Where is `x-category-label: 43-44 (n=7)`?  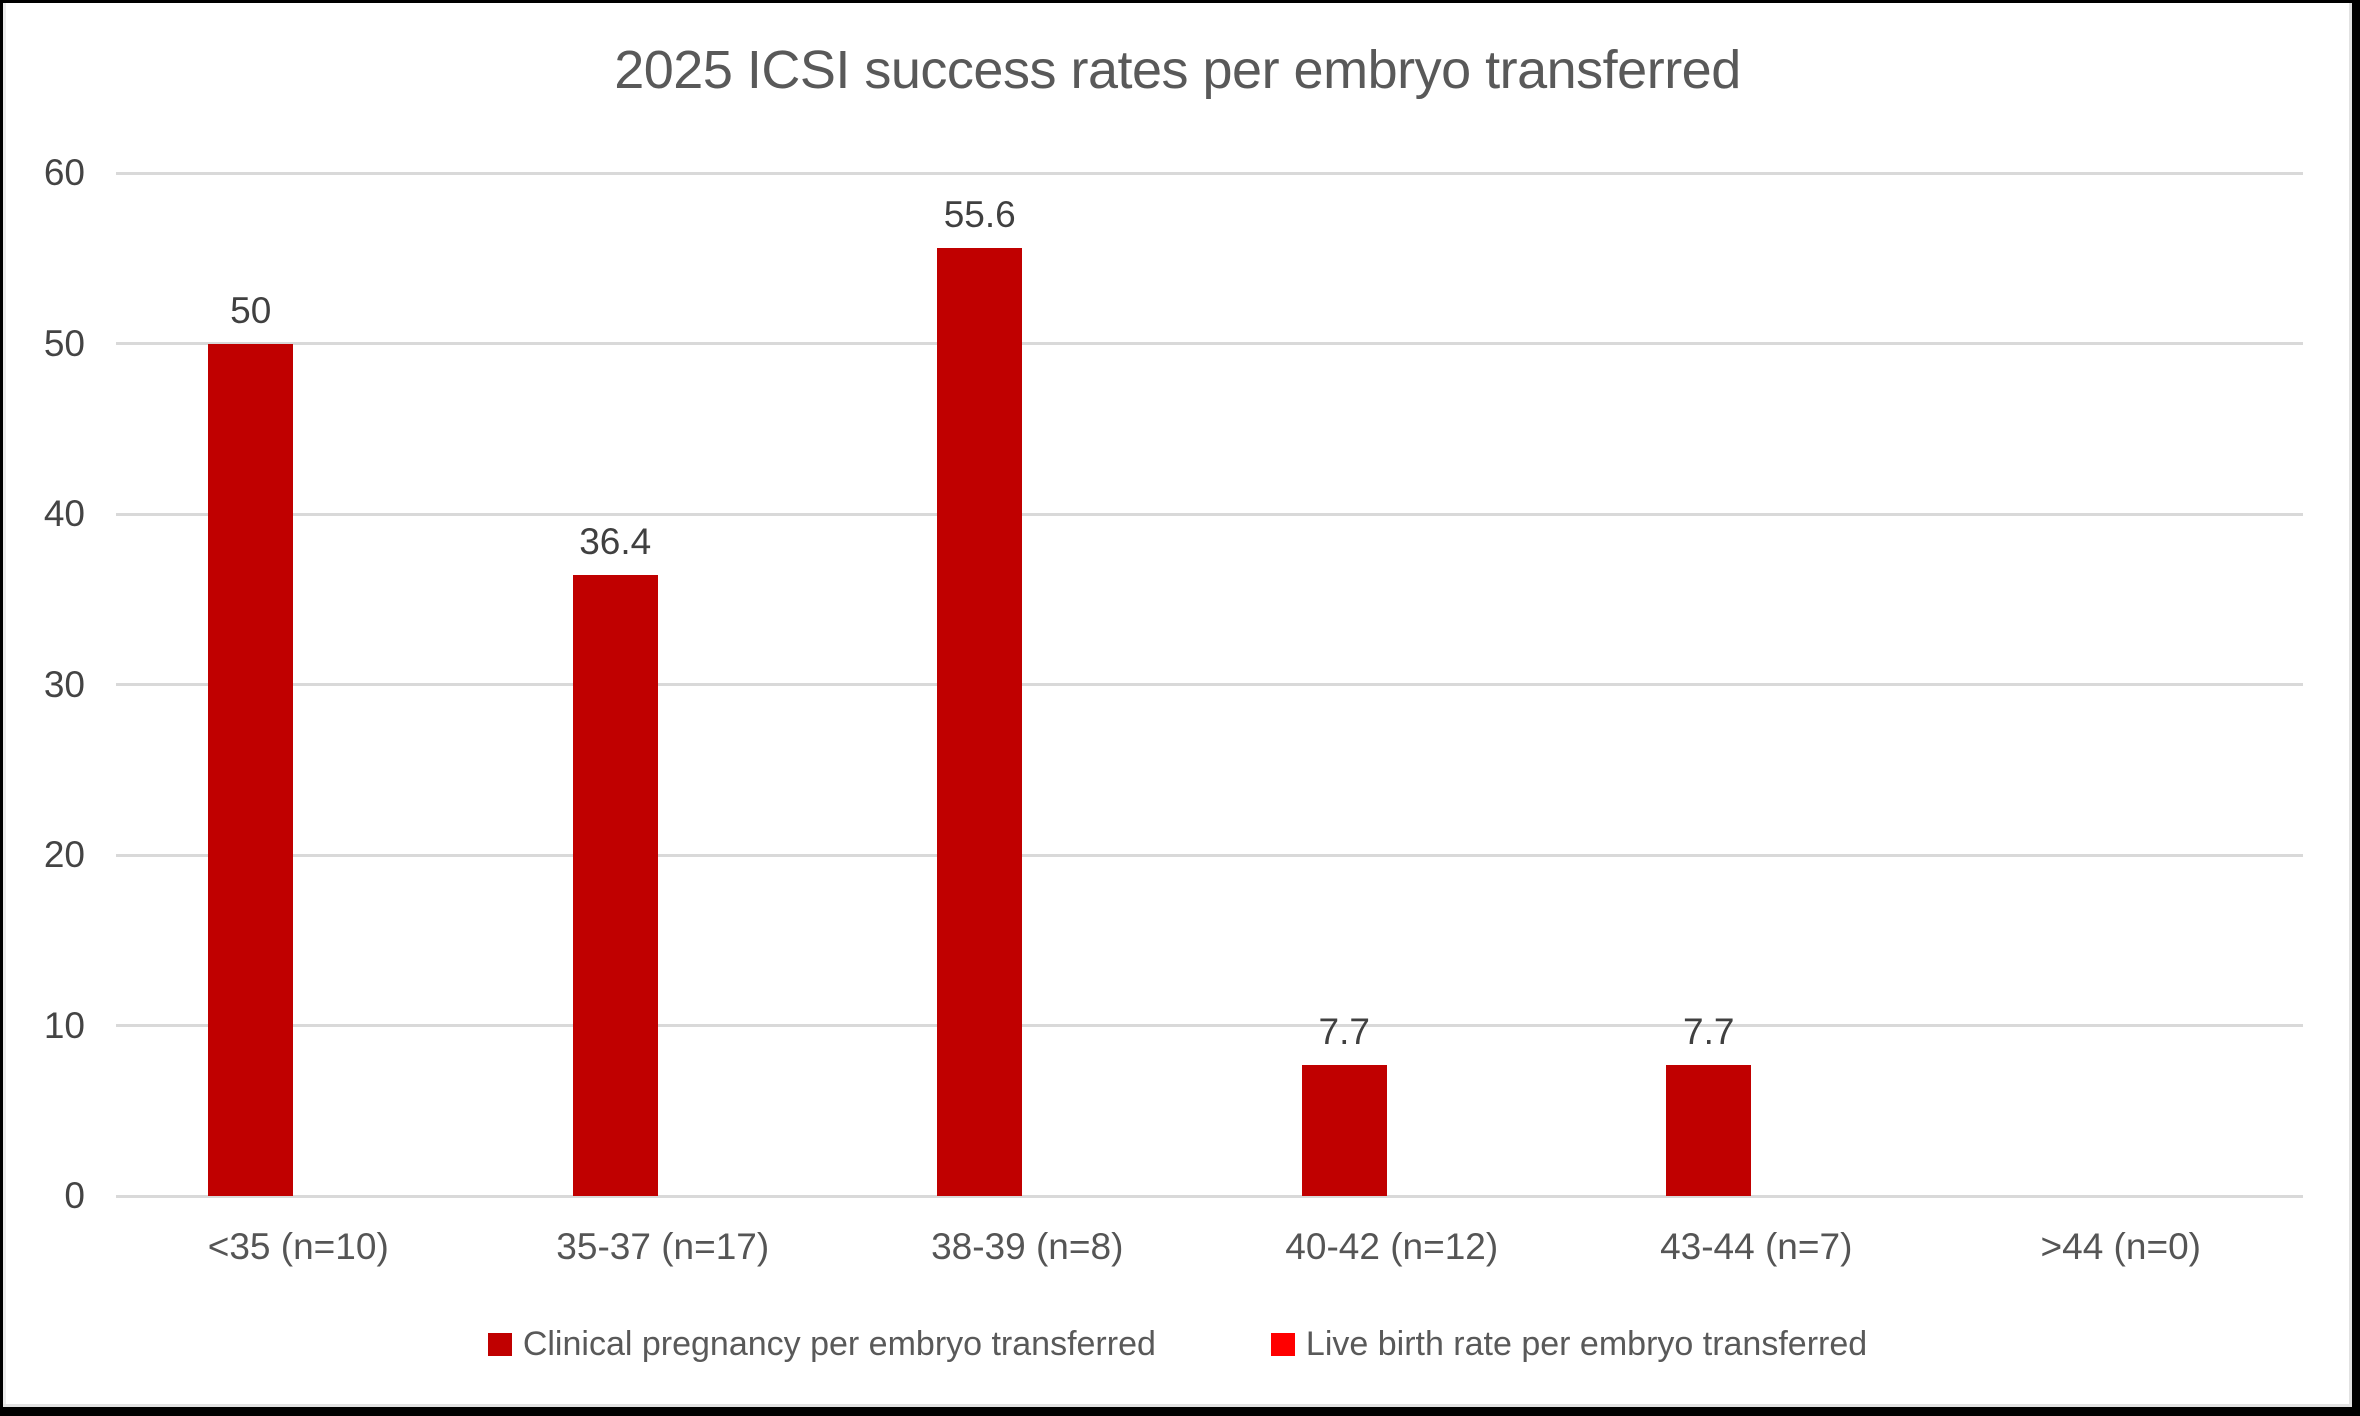 x-category-label: 43-44 (n=7) is located at coordinates (1756, 1246).